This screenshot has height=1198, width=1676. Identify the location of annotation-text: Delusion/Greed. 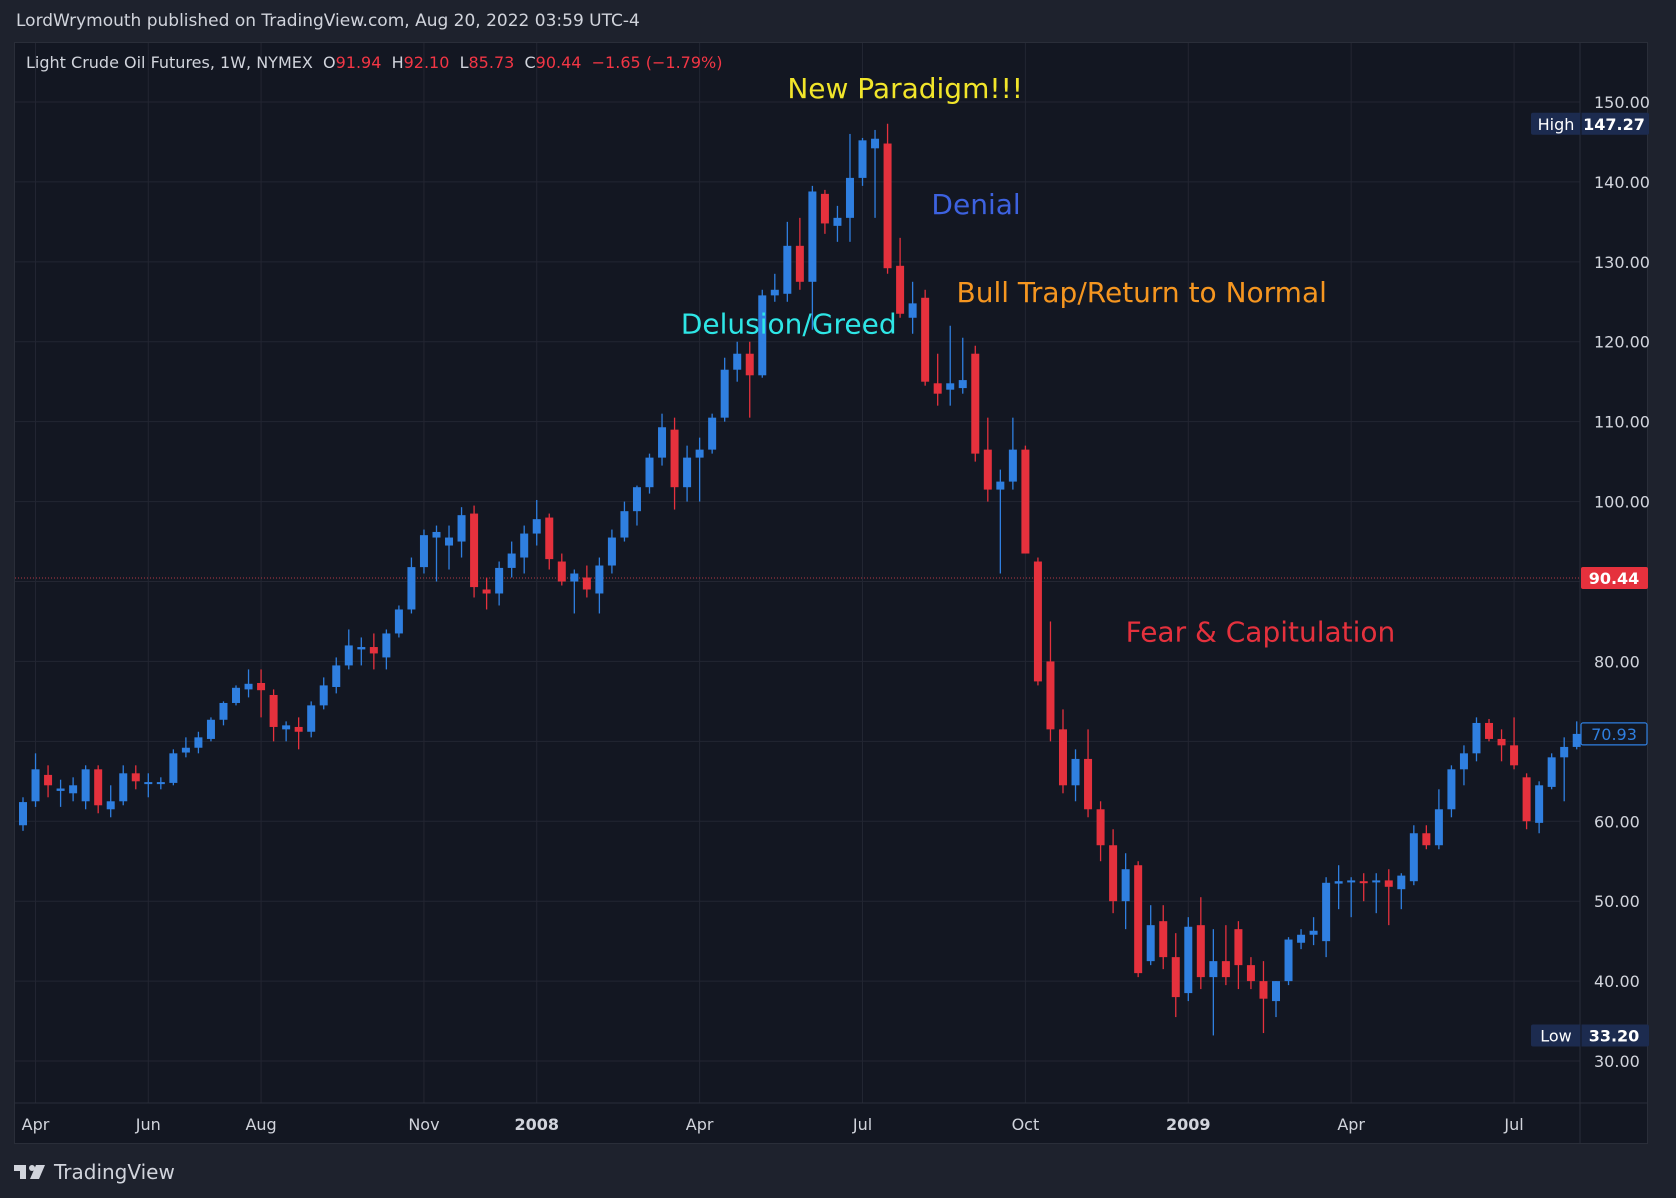
(789, 324).